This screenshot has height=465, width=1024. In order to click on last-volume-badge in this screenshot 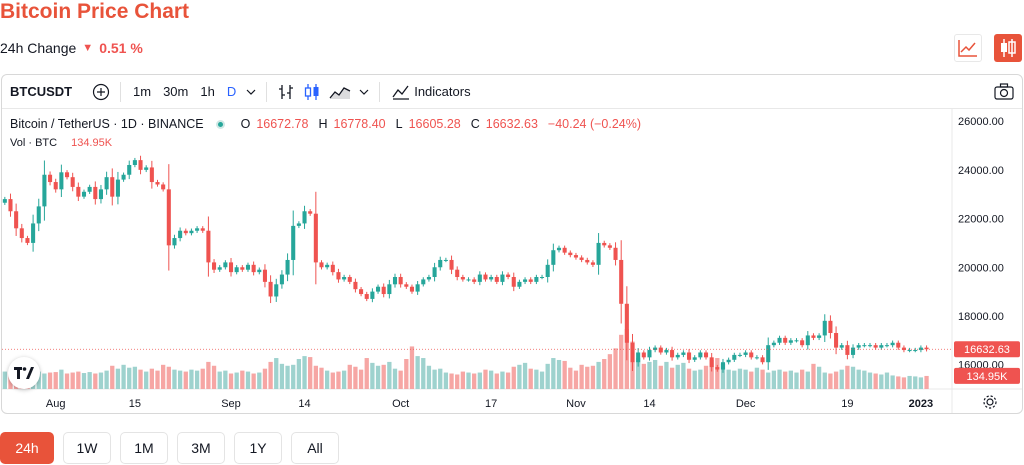, I will do `click(987, 375)`.